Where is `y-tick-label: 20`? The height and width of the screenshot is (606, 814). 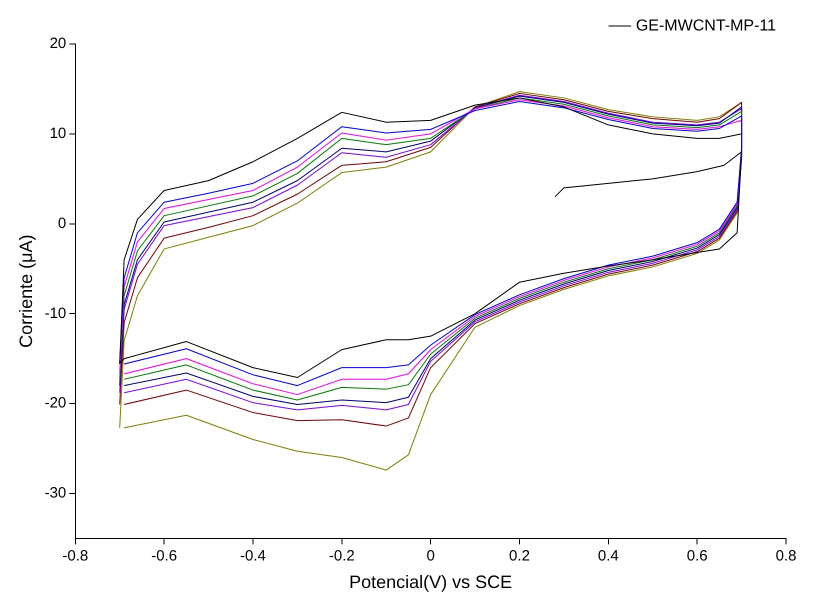 y-tick-label: 20 is located at coordinates (58, 43).